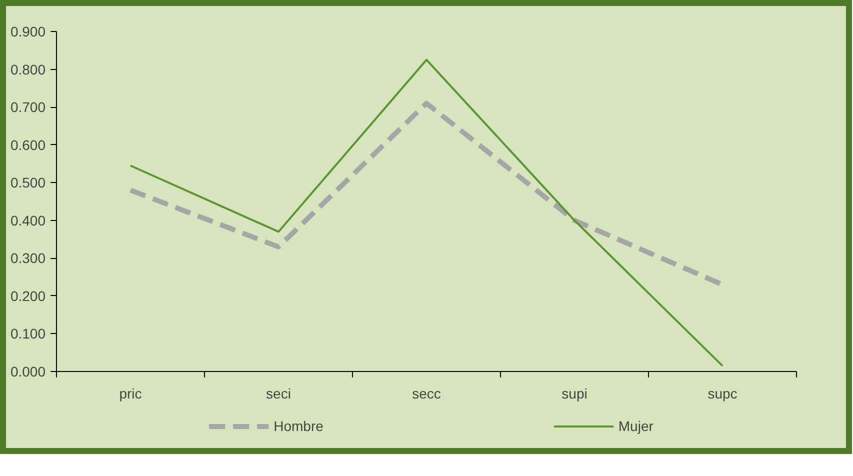  I want to click on y-tick-label: 0.500, so click(28, 182).